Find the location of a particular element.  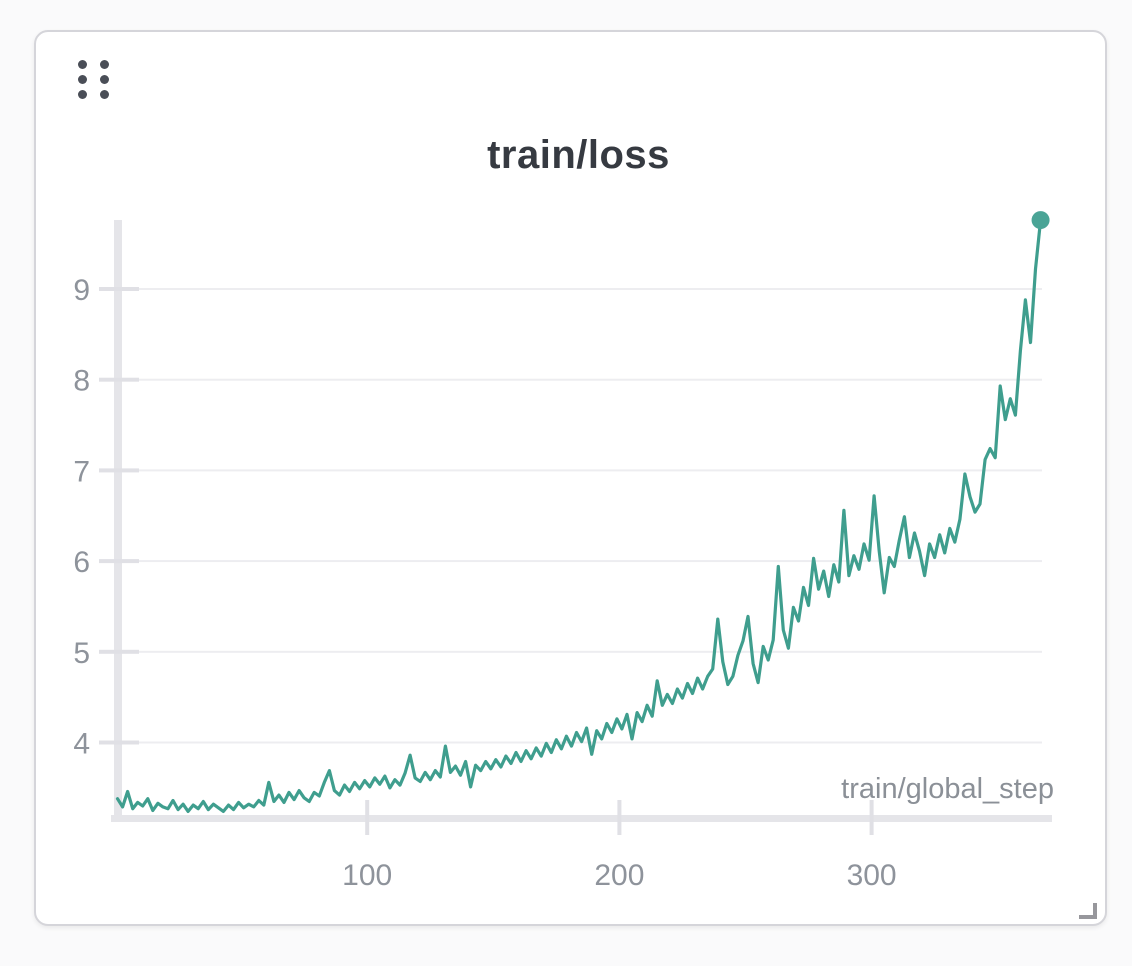

drag-handle-icon is located at coordinates (93, 79).